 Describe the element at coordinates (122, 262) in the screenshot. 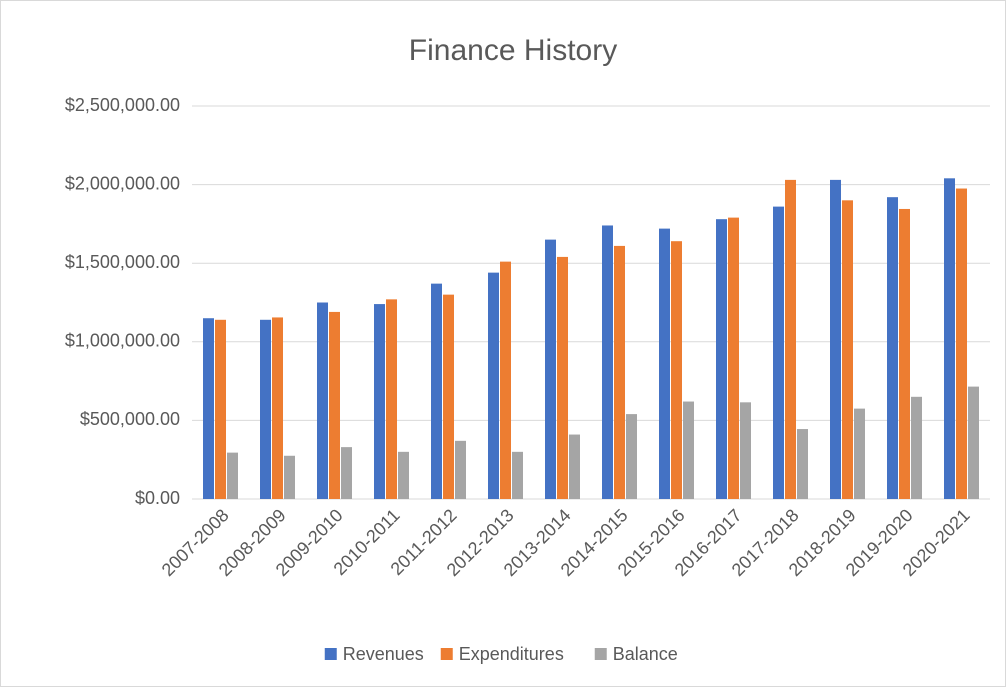

I see `y-tick-label: $1,500,000.00` at that location.